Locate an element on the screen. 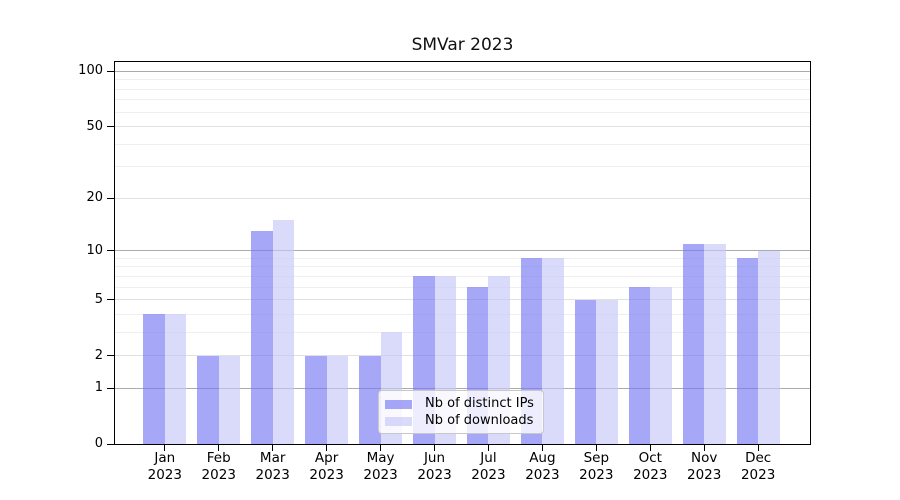  bar-downloads-dec is located at coordinates (769, 347).